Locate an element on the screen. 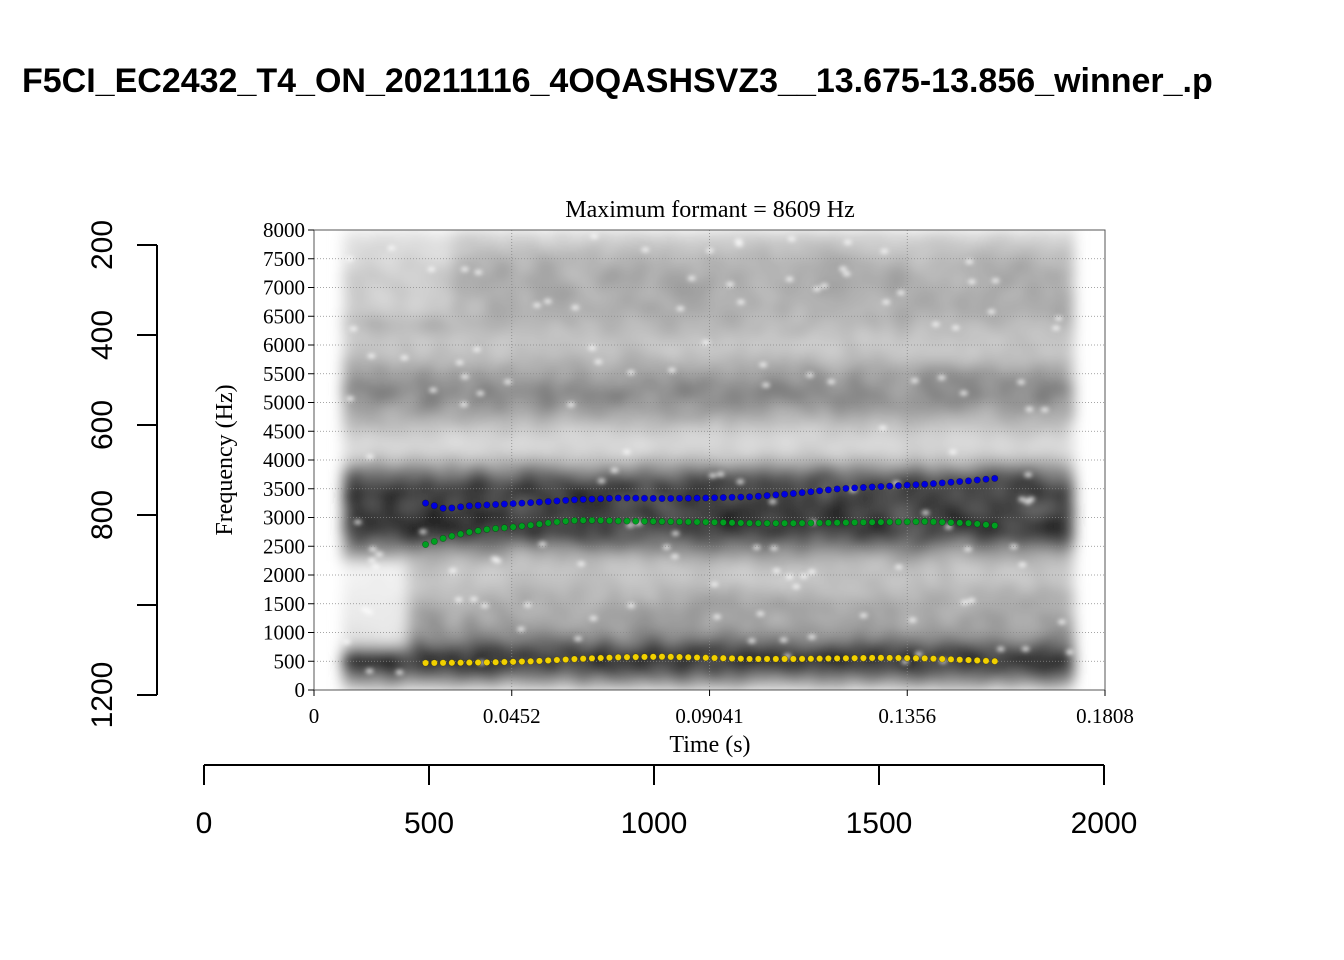 This screenshot has width=1344, height=960. y-tick-label: 6500 is located at coordinates (284, 316).